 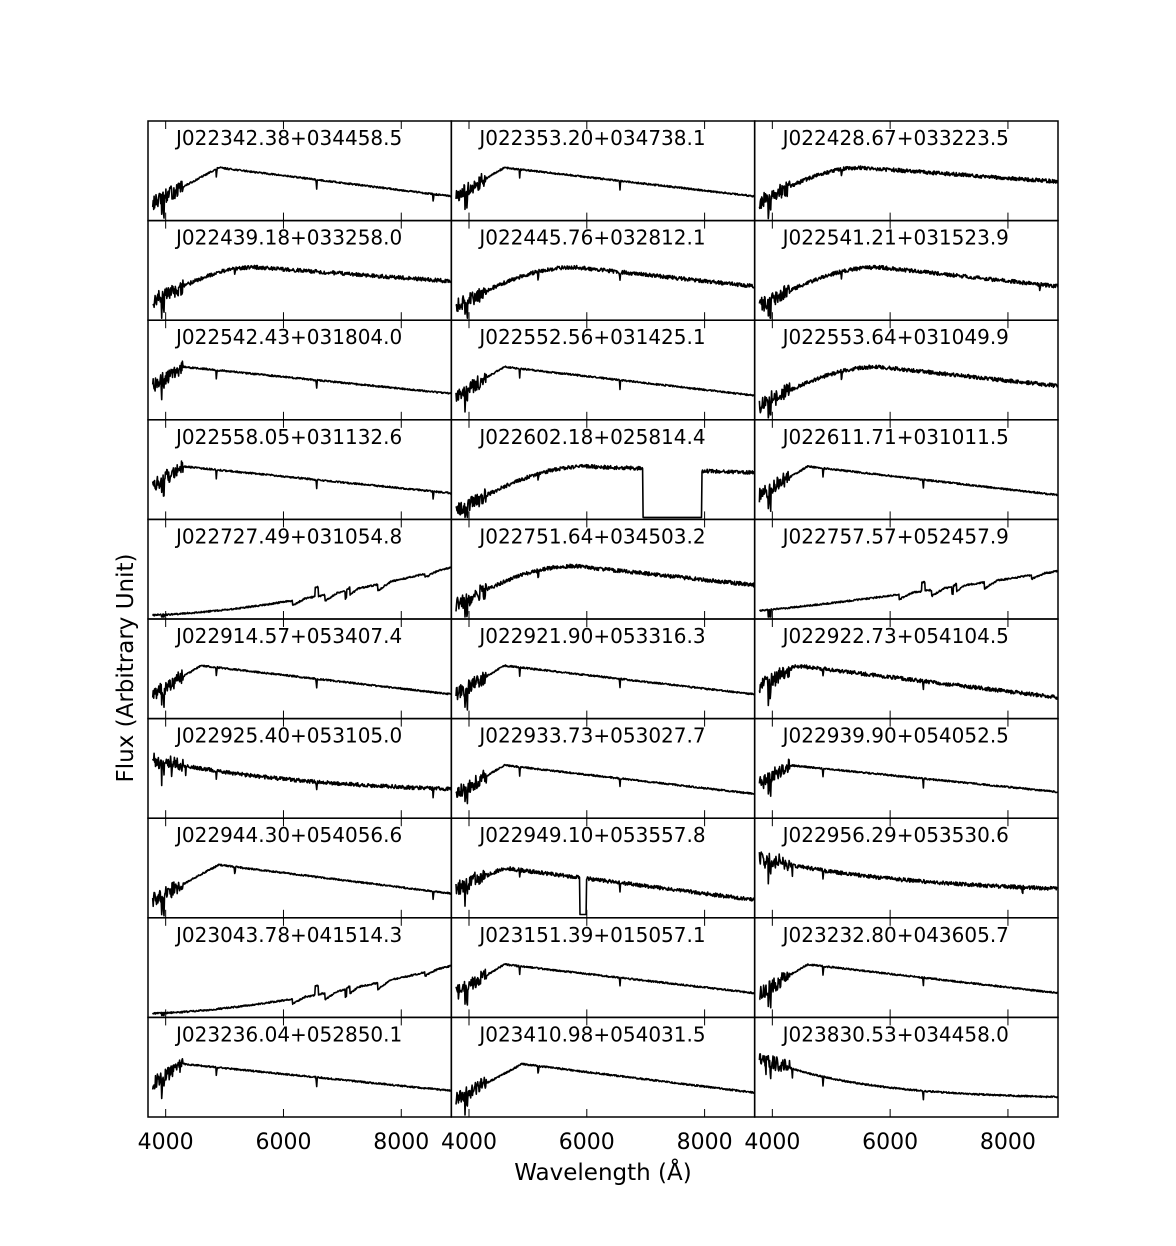 I want to click on panel-label: J022342.38+034458.5, so click(x=288, y=138).